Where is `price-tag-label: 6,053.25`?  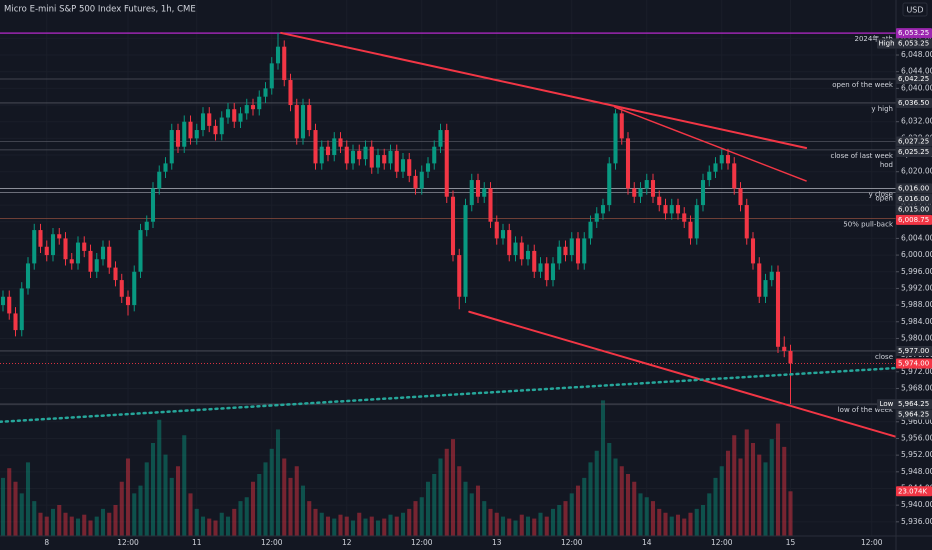 price-tag-label: 6,053.25 is located at coordinates (913, 44).